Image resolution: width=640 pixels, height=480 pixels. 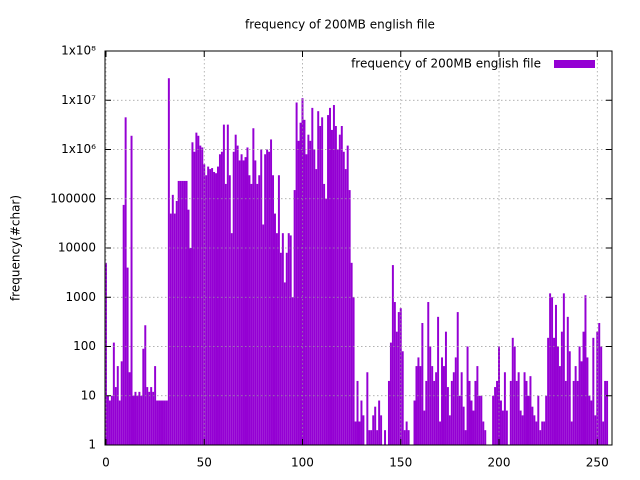 What do you see at coordinates (16, 248) in the screenshot?
I see `y-axis-label: frequency(#char)` at bounding box center [16, 248].